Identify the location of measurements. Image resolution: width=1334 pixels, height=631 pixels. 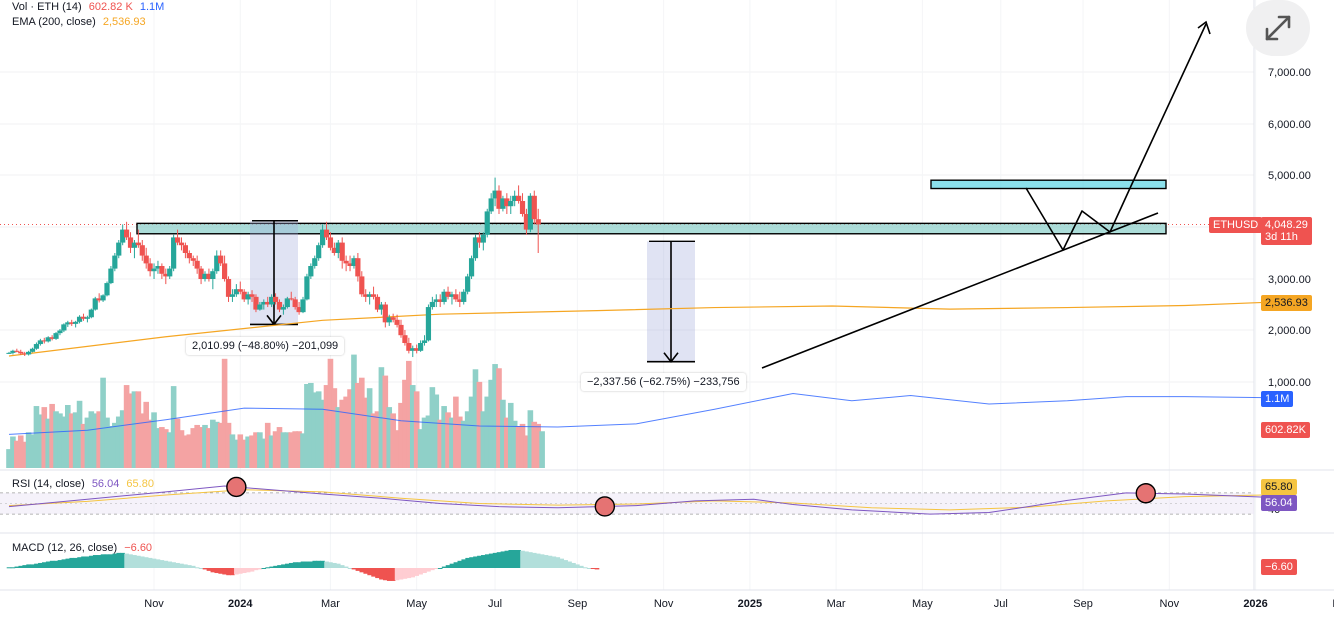
(472, 292).